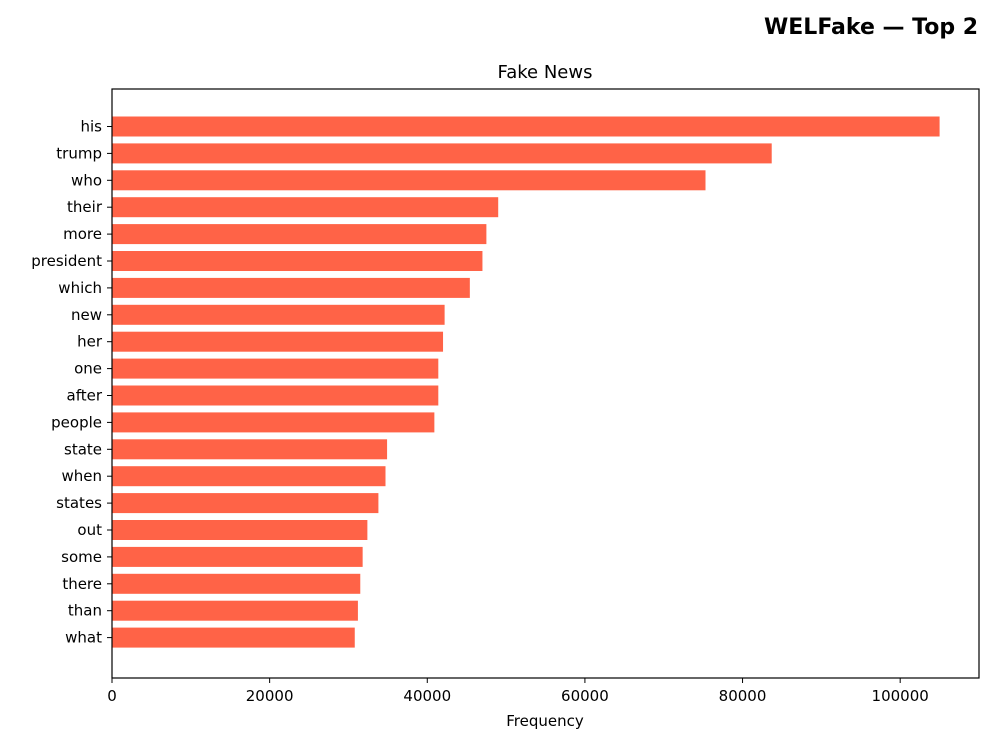 This screenshot has width=1000, height=750. What do you see at coordinates (92, 127) in the screenshot?
I see `y-tick-label: his` at bounding box center [92, 127].